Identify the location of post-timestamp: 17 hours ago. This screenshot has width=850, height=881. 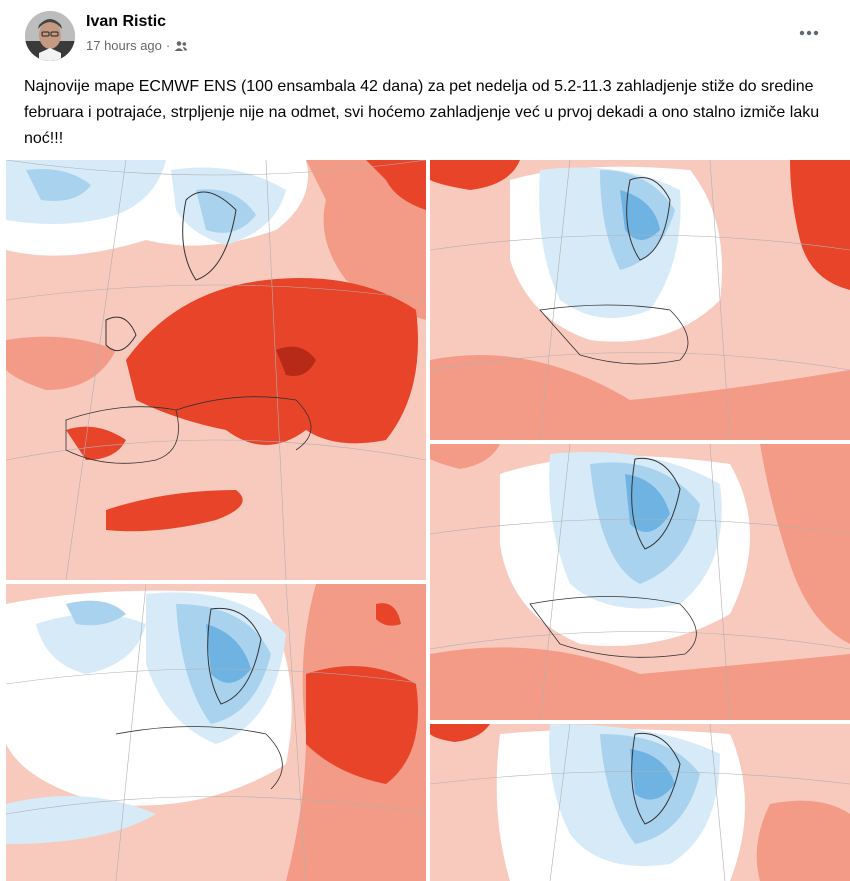
(124, 45).